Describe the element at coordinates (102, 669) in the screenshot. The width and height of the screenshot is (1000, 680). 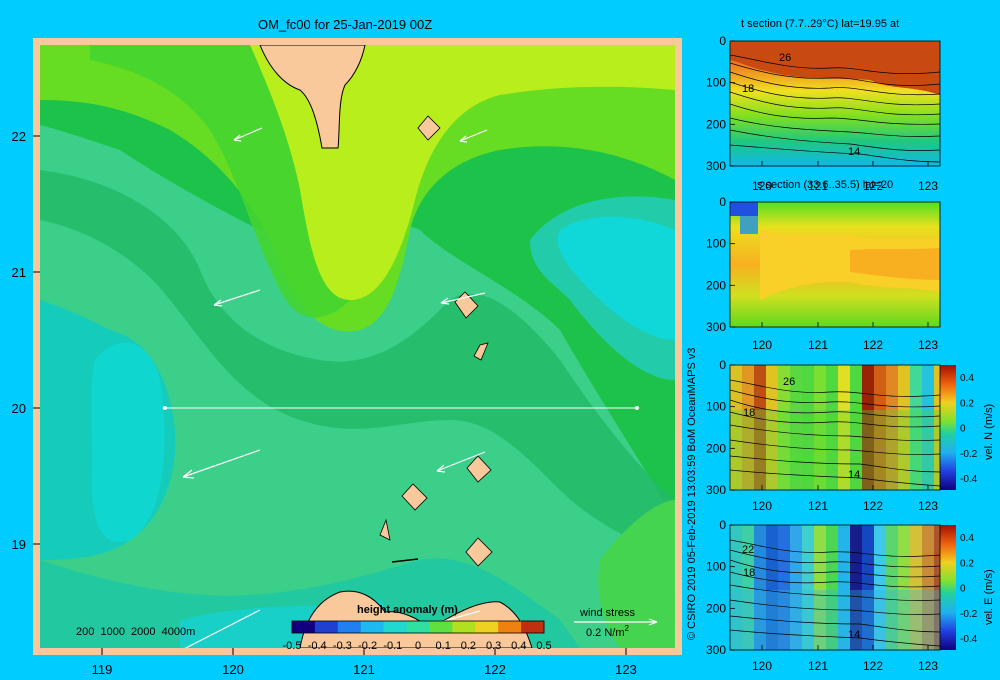
I see `lon-tick-label: 119` at that location.